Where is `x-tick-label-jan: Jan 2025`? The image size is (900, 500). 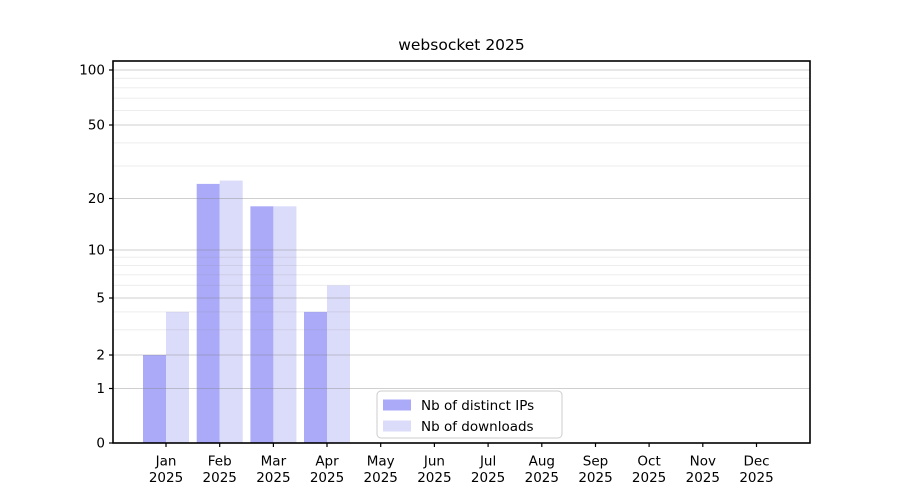 x-tick-label-jan: Jan 2025 is located at coordinates (166, 470).